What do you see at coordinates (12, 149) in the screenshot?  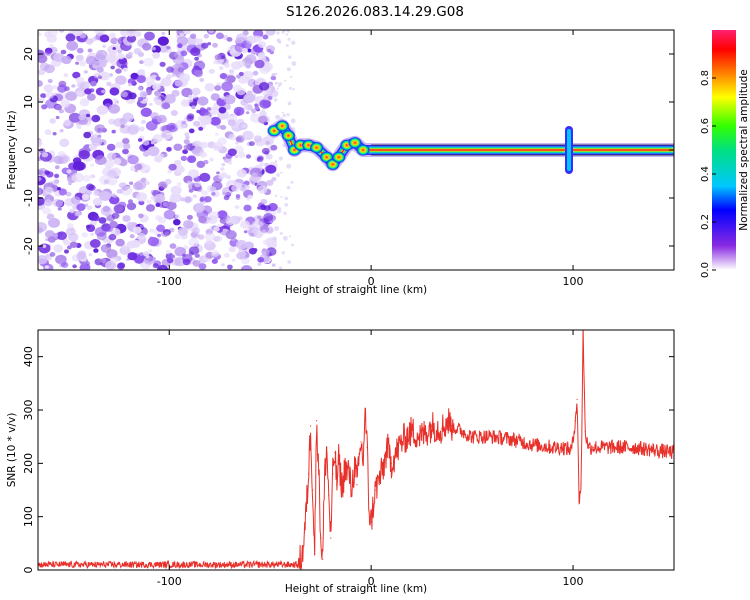 I see `spectrogram-y-label: Frequency (Hz)` at bounding box center [12, 149].